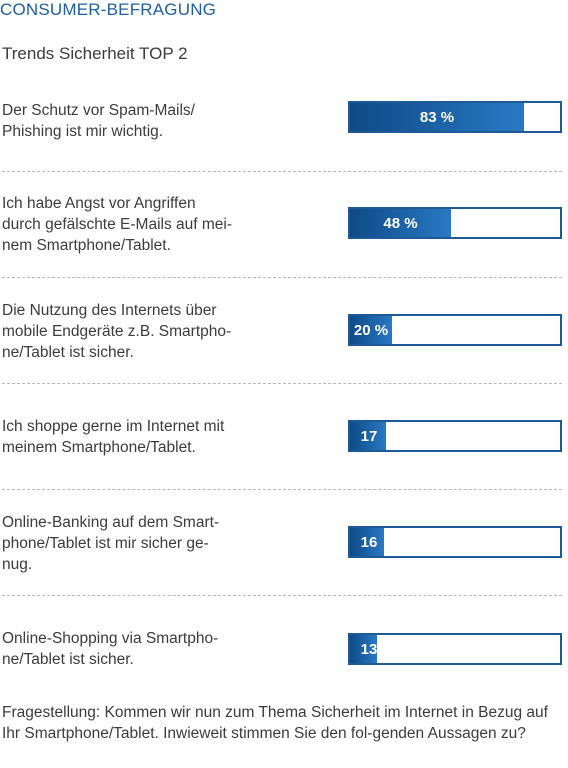 The height and width of the screenshot is (768, 568). I want to click on bar-frame: 83 %, so click(455, 117).